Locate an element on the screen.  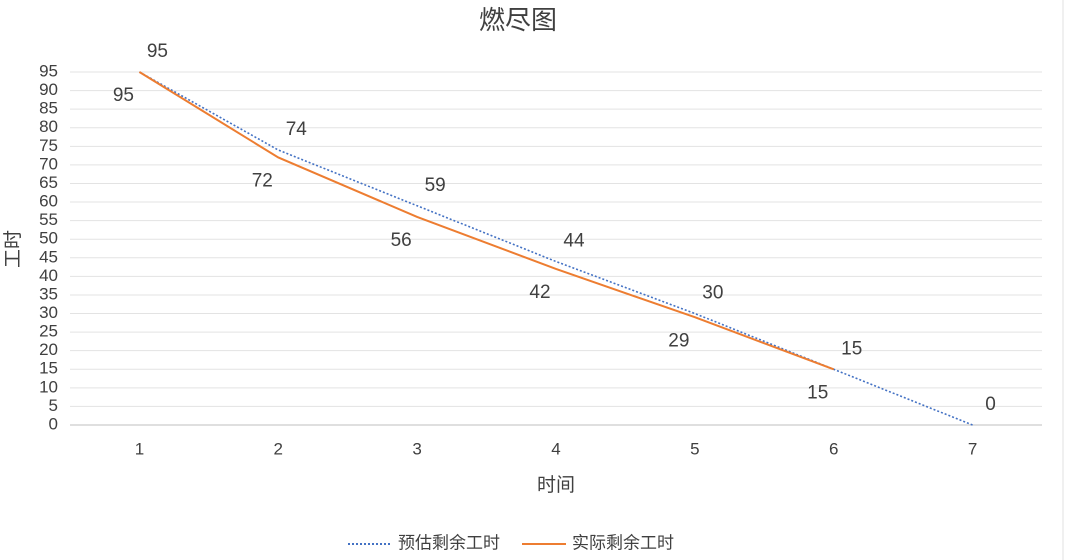
y-tick-label: 70 is located at coordinates (48, 163).